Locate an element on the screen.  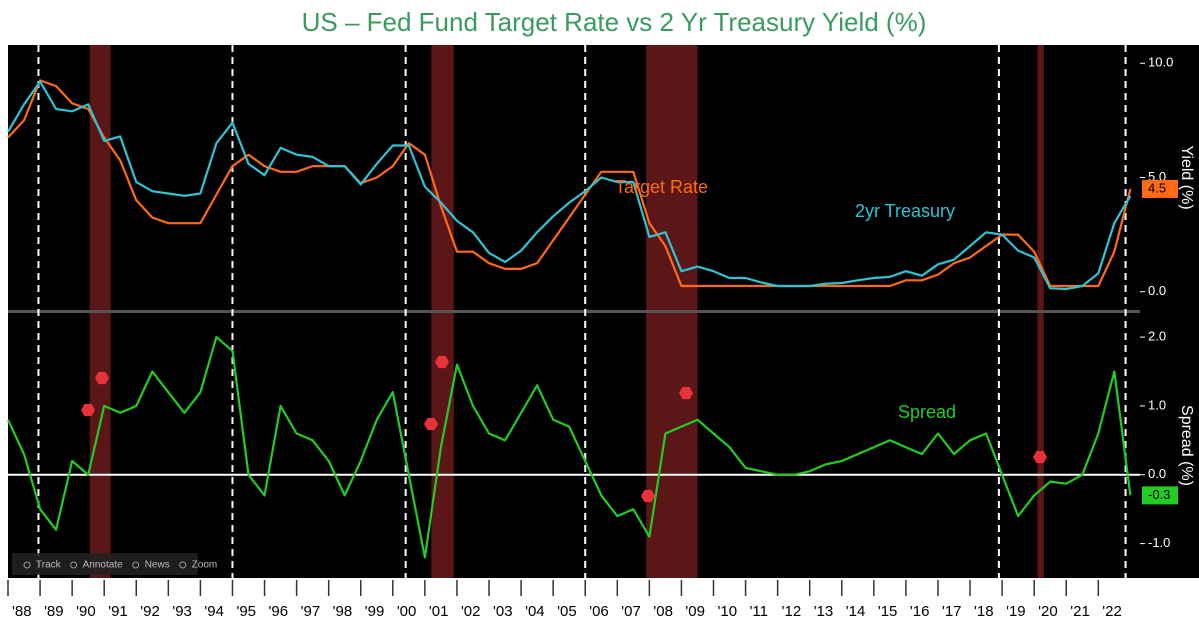
y-tick-label: 2.0 is located at coordinates (1157, 336).